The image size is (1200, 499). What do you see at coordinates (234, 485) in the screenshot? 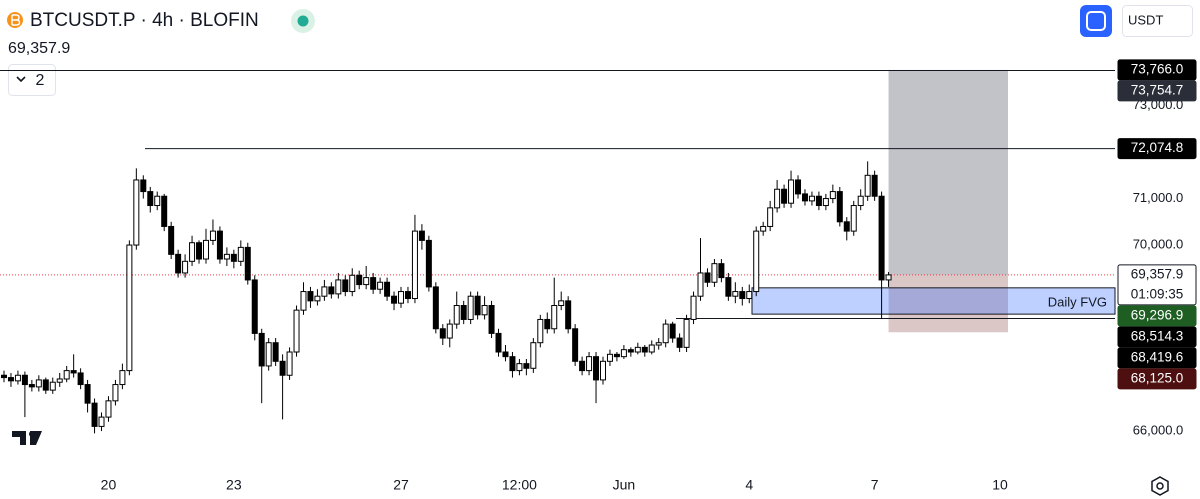
I see `x-tick-label: 23` at bounding box center [234, 485].